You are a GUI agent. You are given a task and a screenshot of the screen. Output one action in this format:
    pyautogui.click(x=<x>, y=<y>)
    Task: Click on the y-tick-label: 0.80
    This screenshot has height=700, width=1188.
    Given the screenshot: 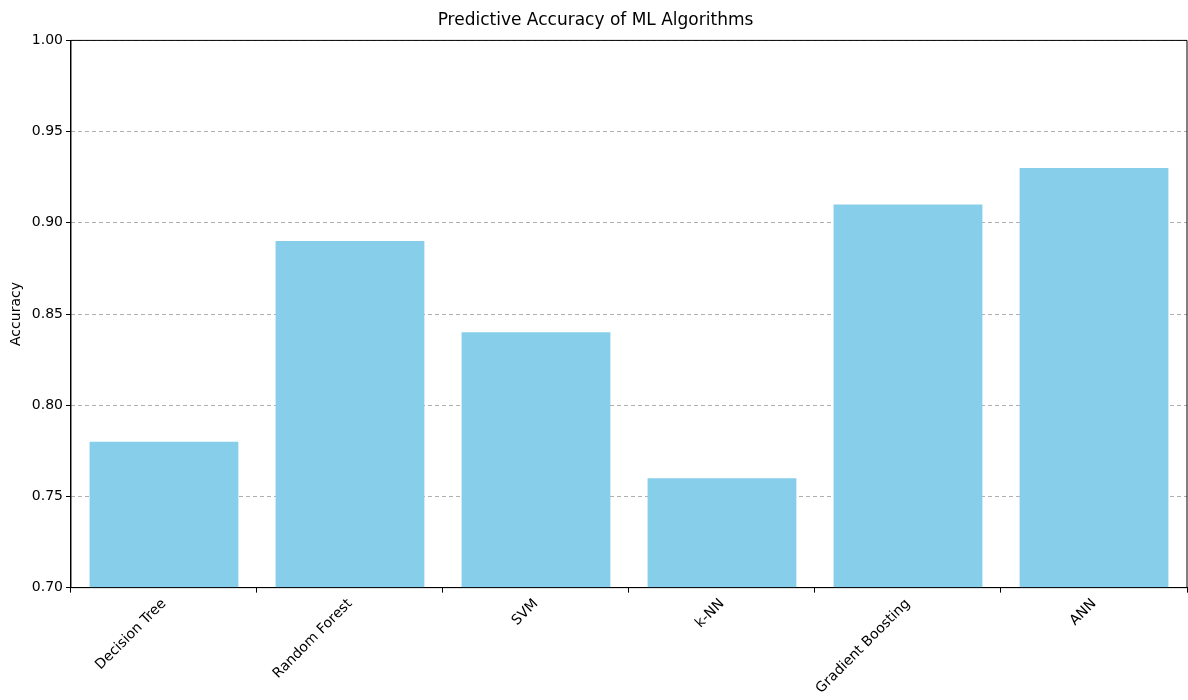 What is the action you would take?
    pyautogui.click(x=47, y=403)
    